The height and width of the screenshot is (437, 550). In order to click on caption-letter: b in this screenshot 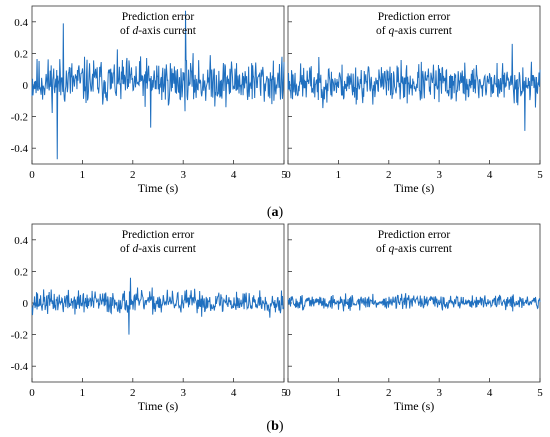, I will do `click(275, 426)`.